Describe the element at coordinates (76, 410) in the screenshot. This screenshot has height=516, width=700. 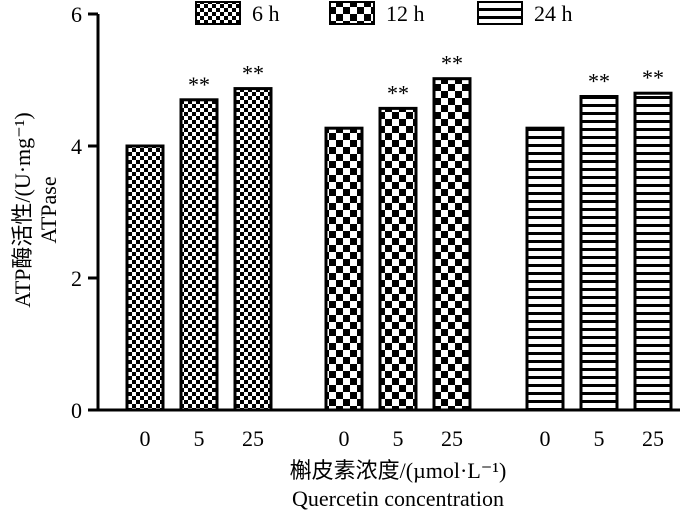
I see `y-tick-label: 0` at that location.